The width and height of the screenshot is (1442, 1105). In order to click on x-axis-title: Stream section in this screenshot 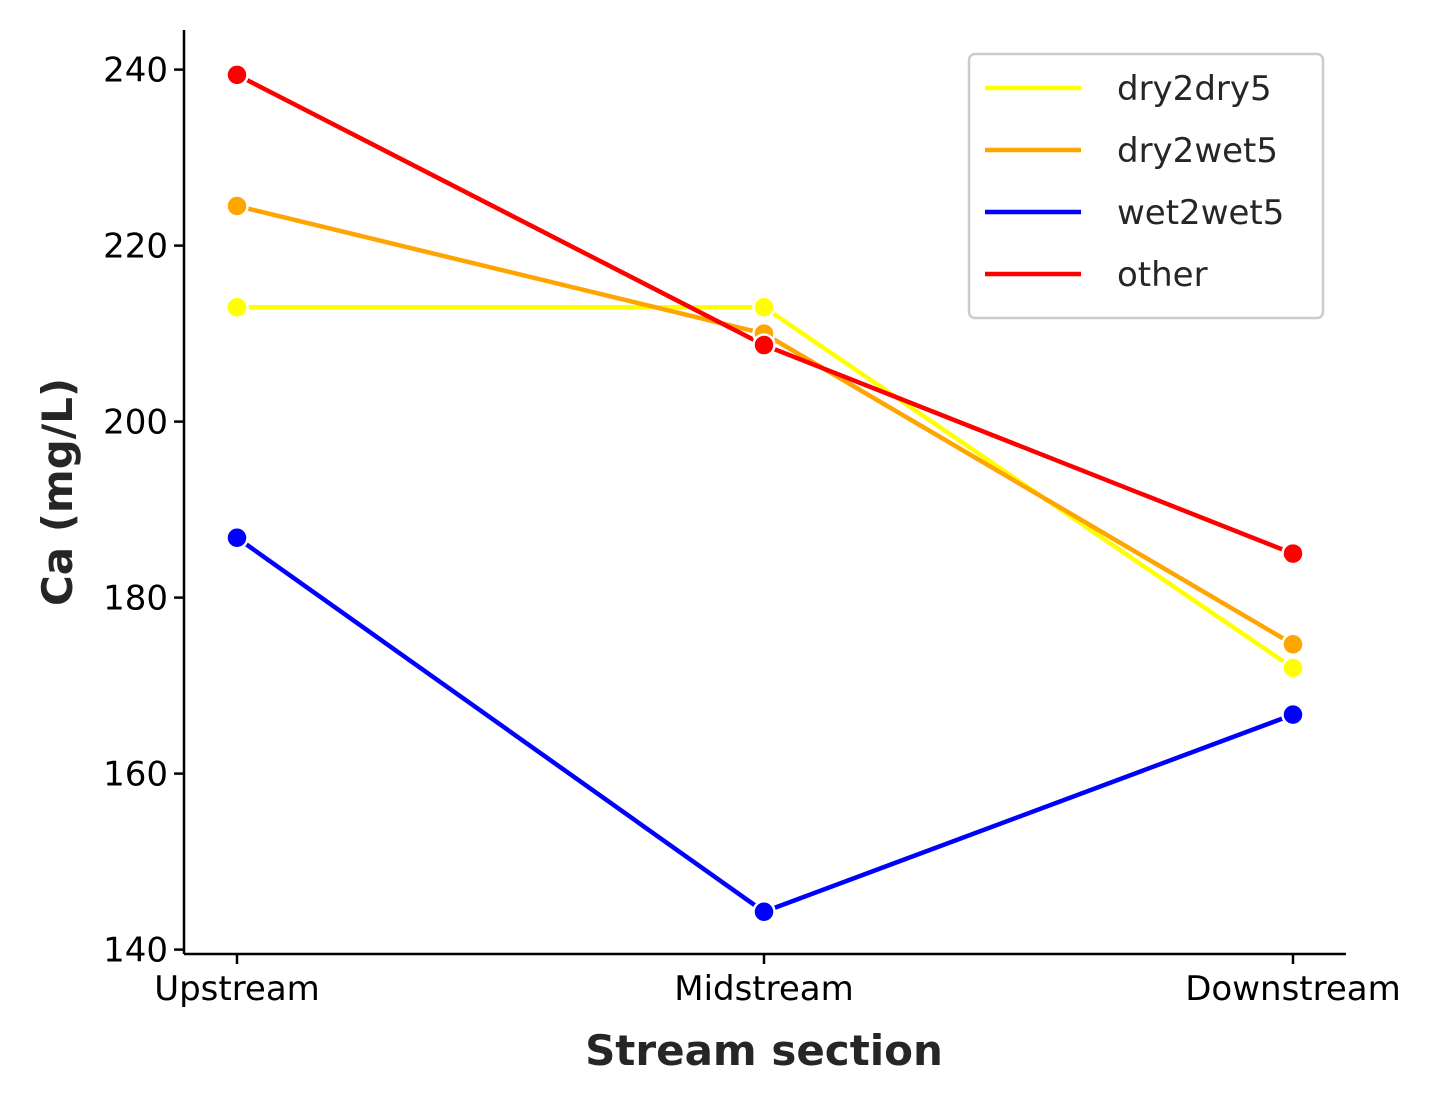, I will do `click(764, 1050)`.